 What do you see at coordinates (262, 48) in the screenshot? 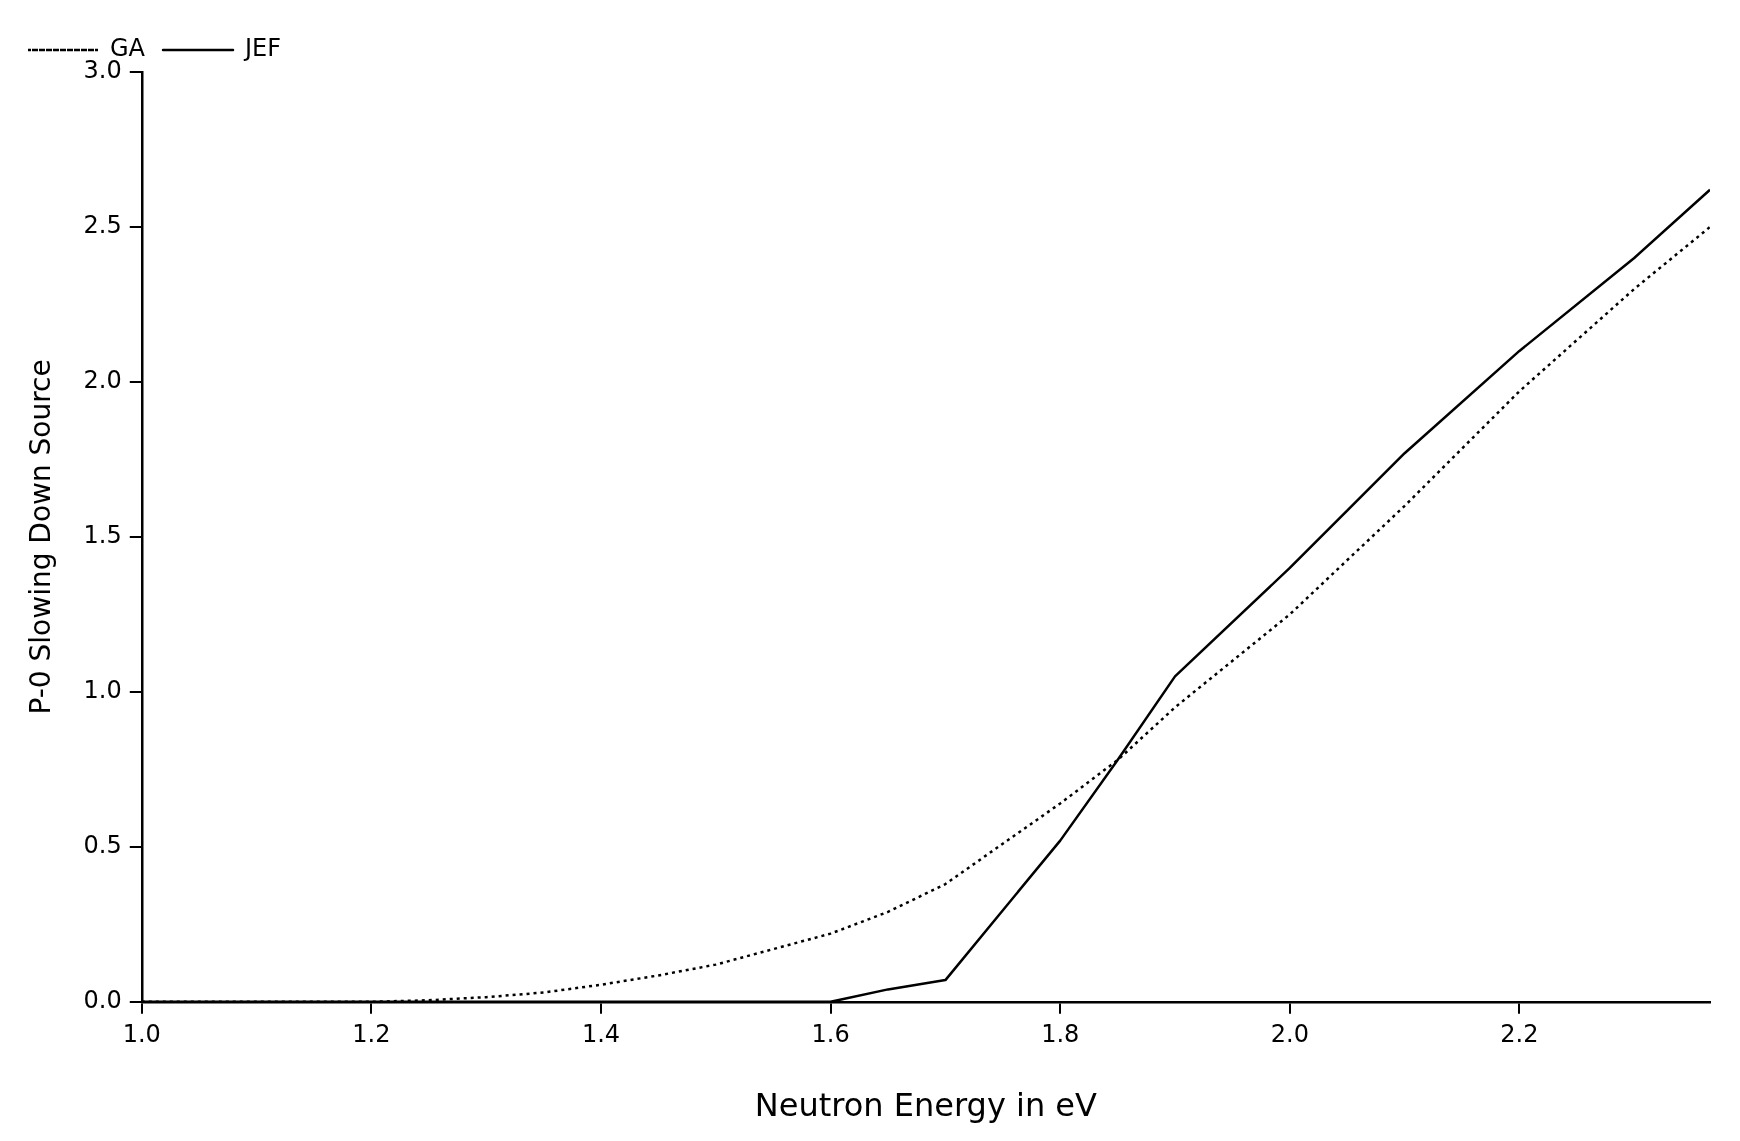
I see `legend-label: JEF` at bounding box center [262, 48].